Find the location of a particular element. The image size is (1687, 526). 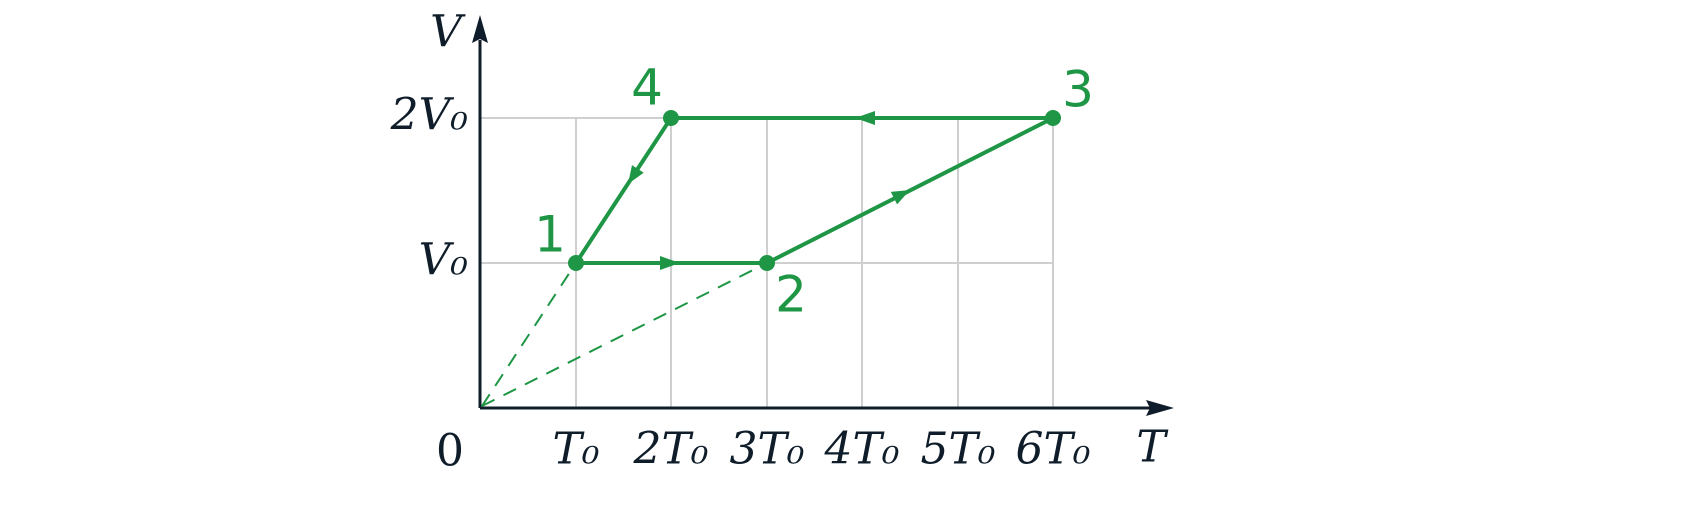

x-tick-label: 2T₀ is located at coordinates (671, 449).